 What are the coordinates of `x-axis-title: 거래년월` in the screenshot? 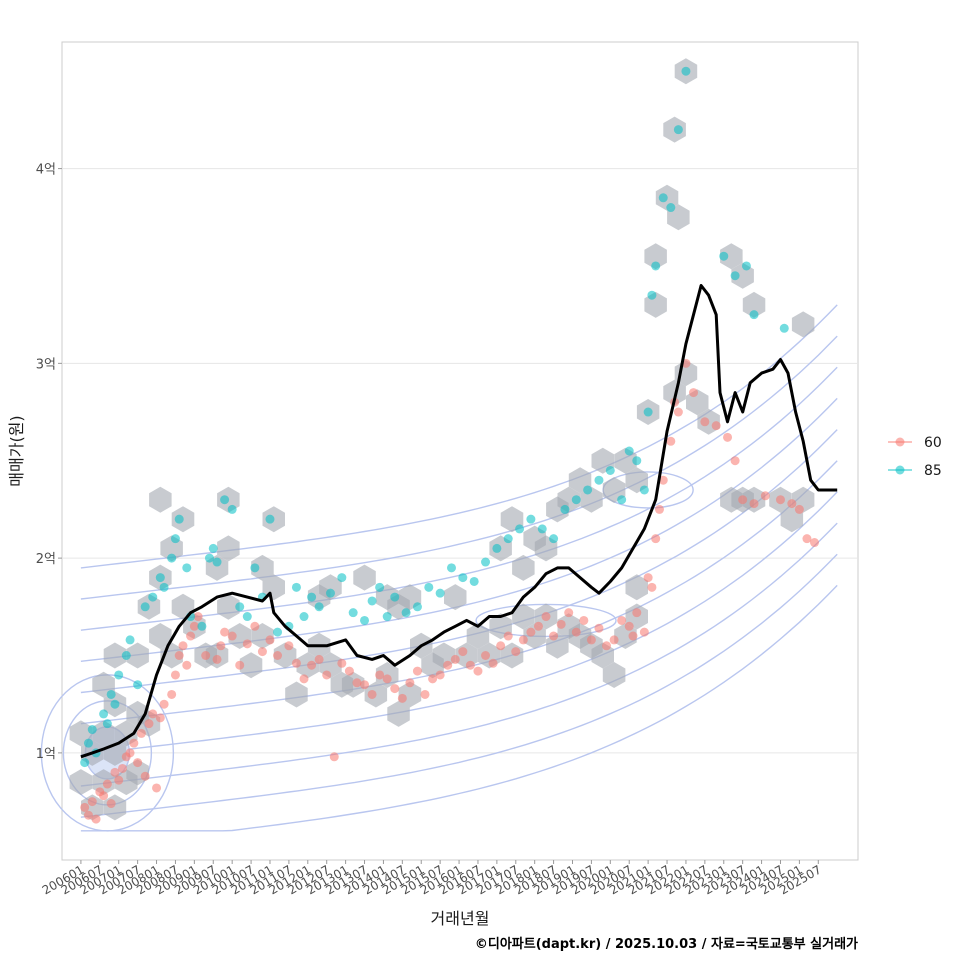 It's located at (460, 918).